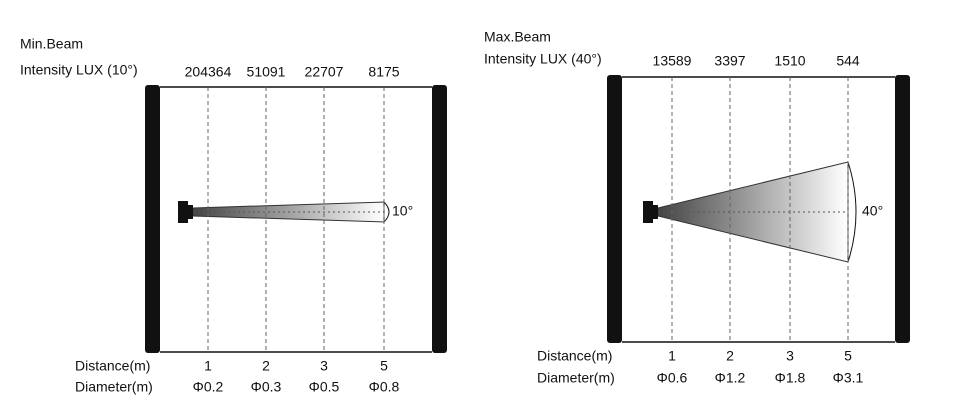  Describe the element at coordinates (266, 72) in the screenshot. I see `lux-value: 51091` at that location.